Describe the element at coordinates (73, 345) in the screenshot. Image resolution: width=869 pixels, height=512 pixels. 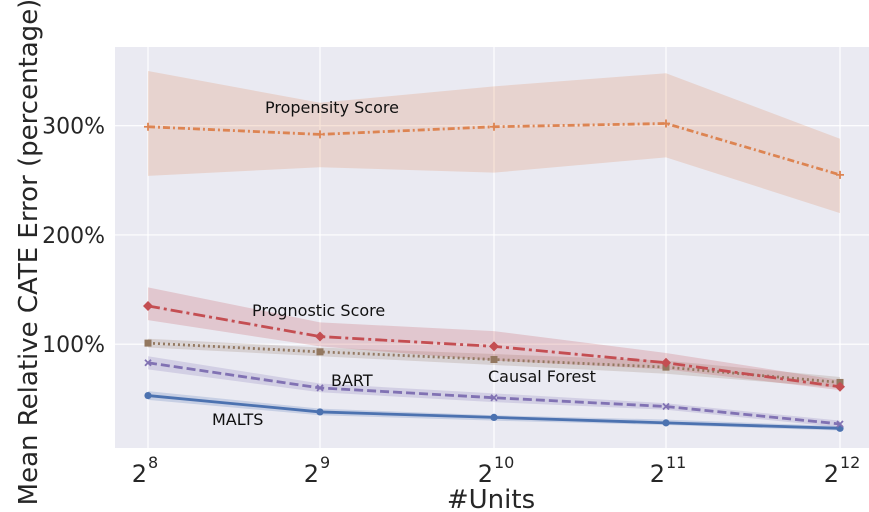
I see `y-tick-label: 100%` at that location.